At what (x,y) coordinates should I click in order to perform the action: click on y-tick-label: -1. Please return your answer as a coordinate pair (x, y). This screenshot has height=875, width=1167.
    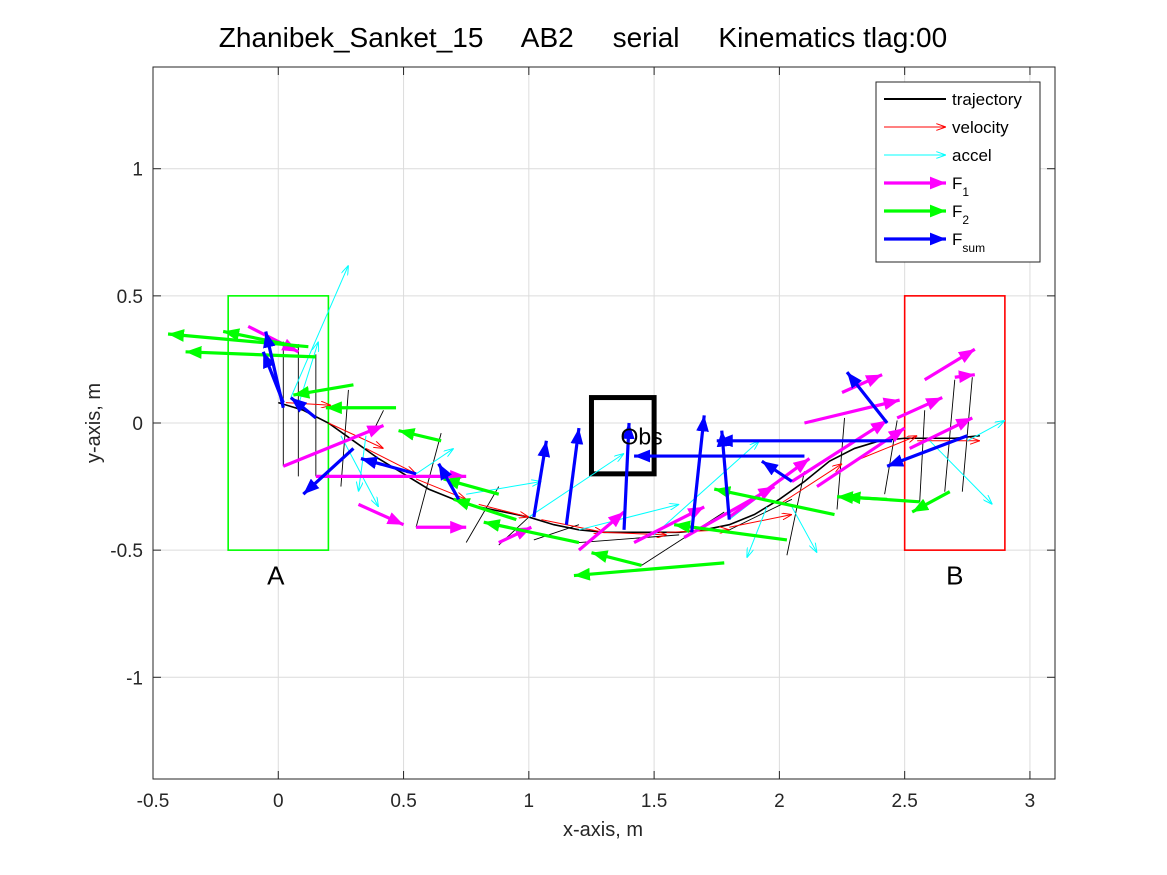
    Looking at the image, I should click on (134, 678).